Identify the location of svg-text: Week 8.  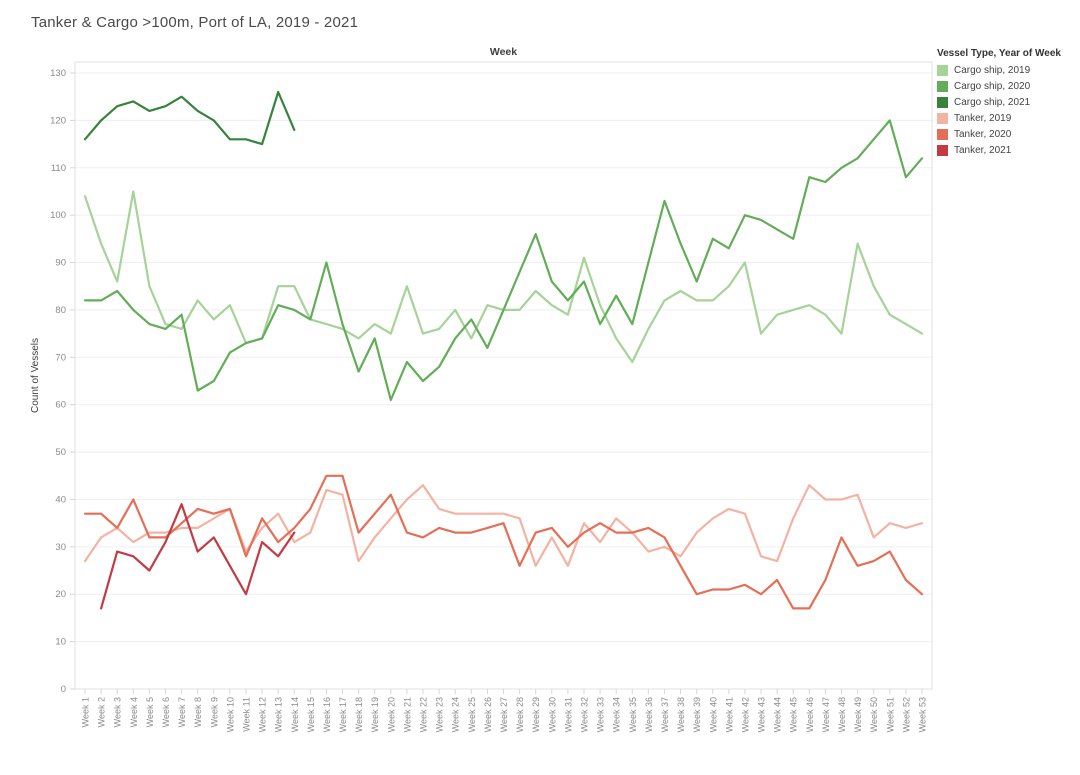
(198, 712).